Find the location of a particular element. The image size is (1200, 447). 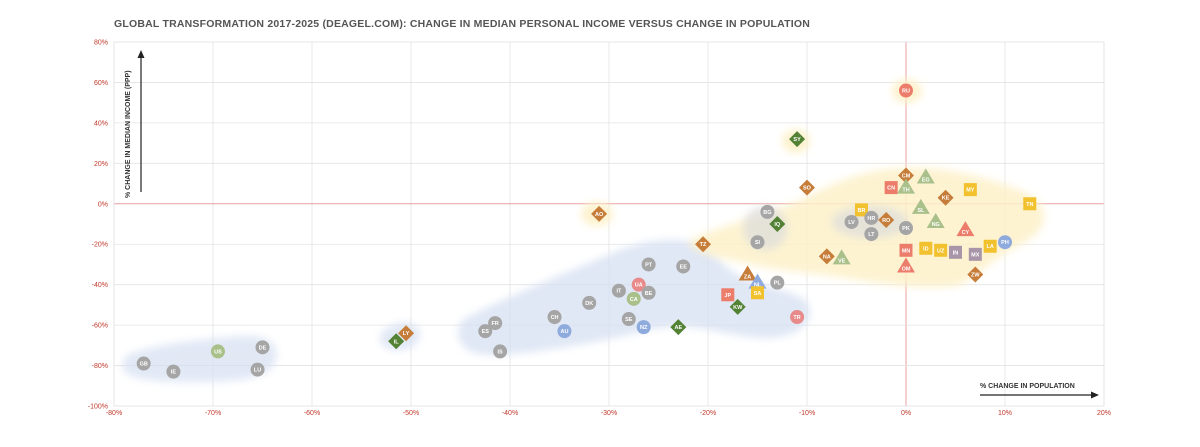

data-point-hr: HR is located at coordinates (871, 217).